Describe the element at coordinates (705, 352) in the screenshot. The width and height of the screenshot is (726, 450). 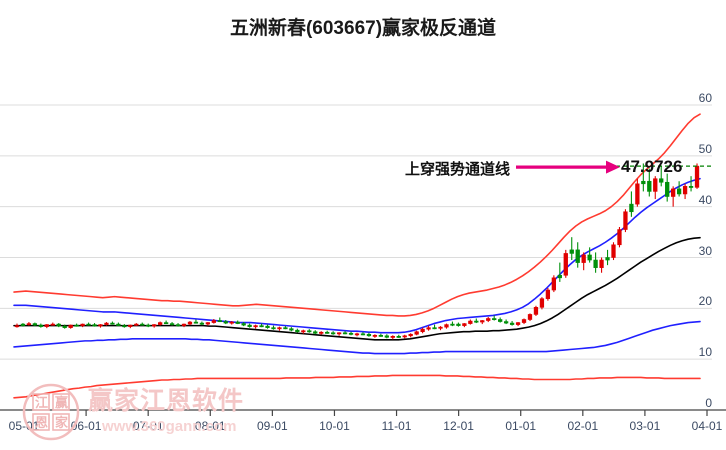
I see `y-tick-label: 10` at that location.